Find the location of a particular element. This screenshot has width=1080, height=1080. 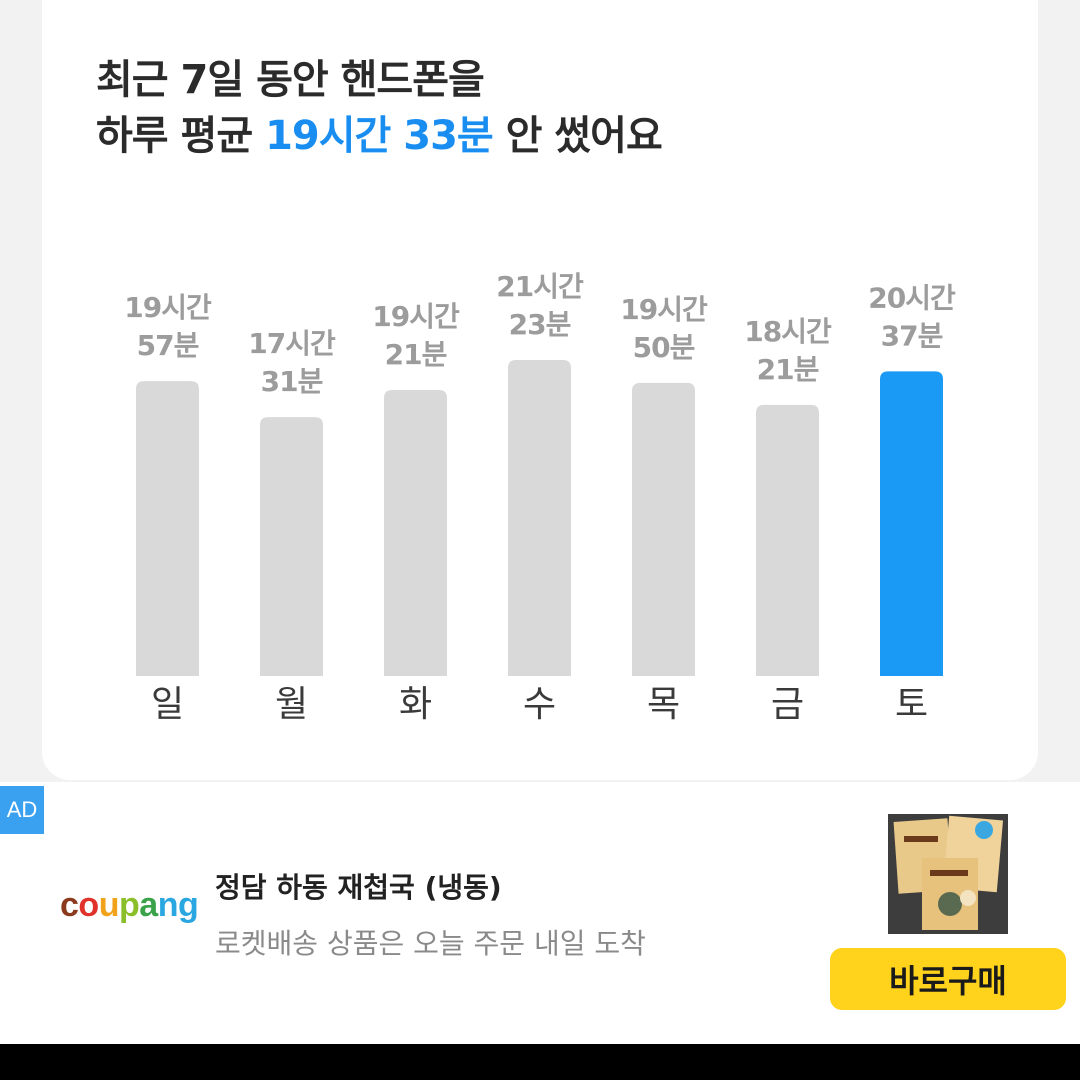

coupang-logo-letter: n is located at coordinates (168, 905).